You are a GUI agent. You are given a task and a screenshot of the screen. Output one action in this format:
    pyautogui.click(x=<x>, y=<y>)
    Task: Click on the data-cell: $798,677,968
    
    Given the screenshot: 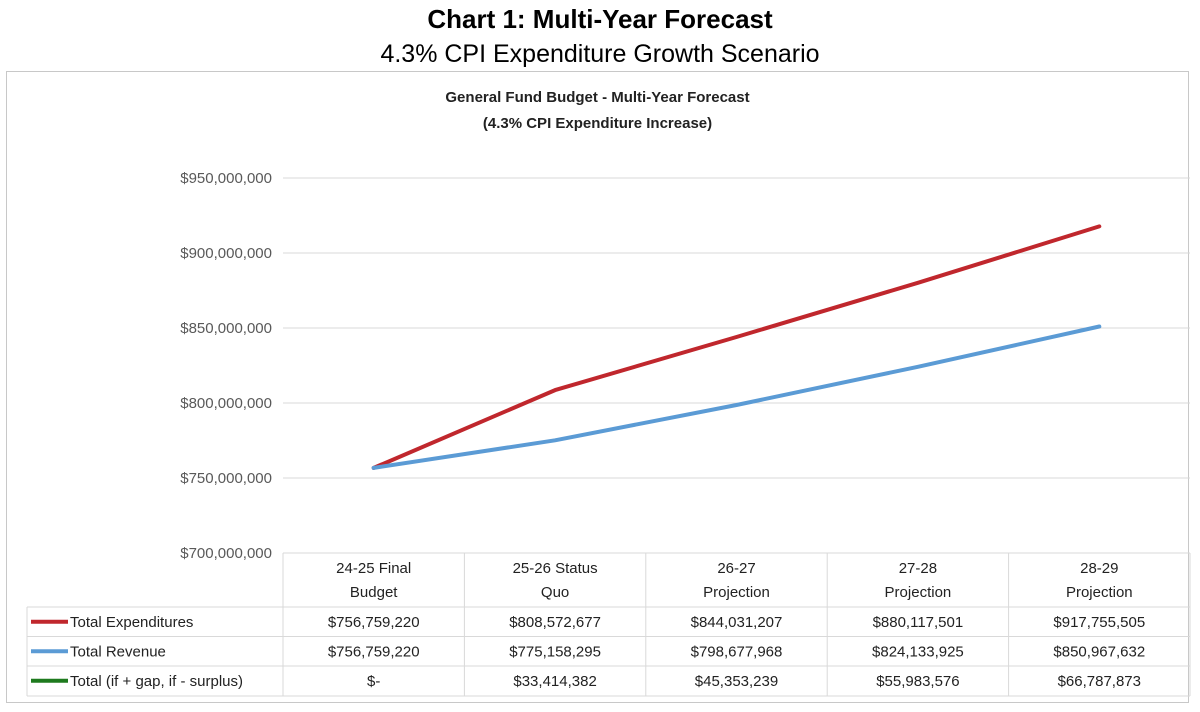 What is the action you would take?
    pyautogui.click(x=737, y=651)
    